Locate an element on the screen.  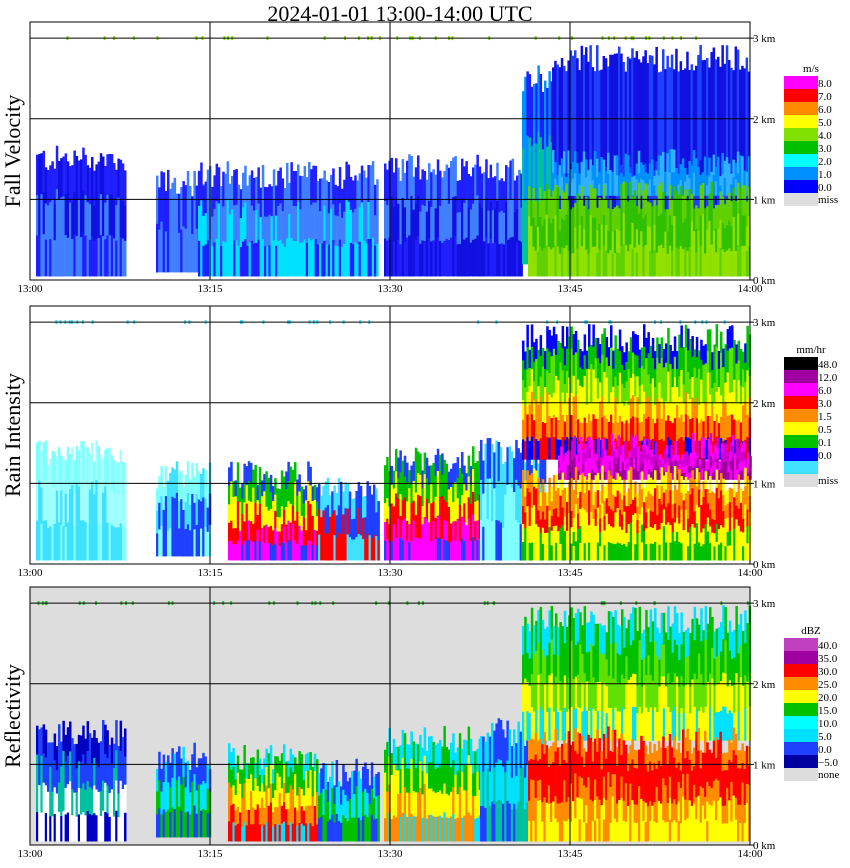
x-tick-label: 13:15 is located at coordinates (210, 573).